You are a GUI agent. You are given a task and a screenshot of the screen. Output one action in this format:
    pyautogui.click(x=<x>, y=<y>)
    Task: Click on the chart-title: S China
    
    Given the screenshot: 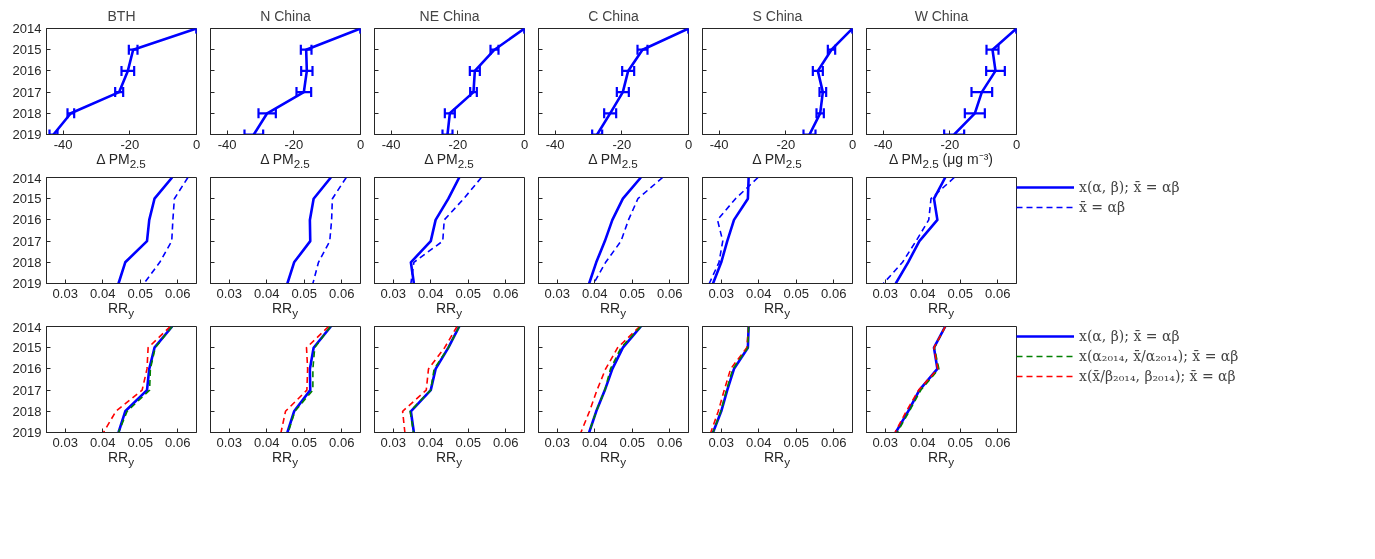 What is the action you would take?
    pyautogui.click(x=777, y=15)
    